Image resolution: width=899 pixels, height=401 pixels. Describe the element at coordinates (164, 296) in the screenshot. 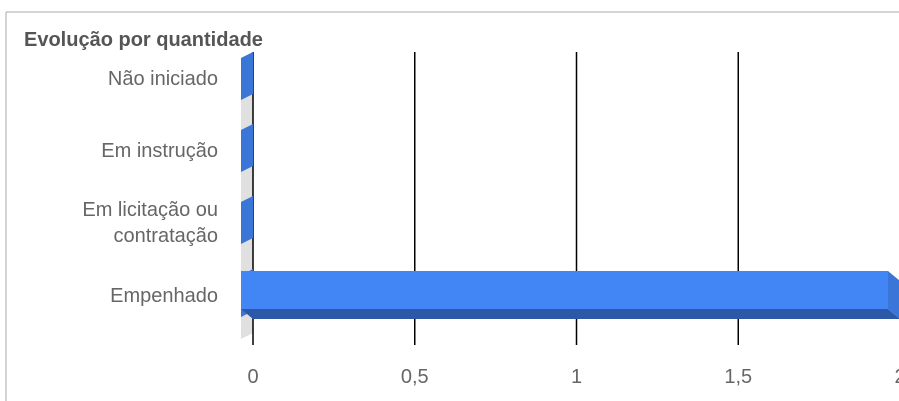

I see `category-label: Empenhado` at that location.